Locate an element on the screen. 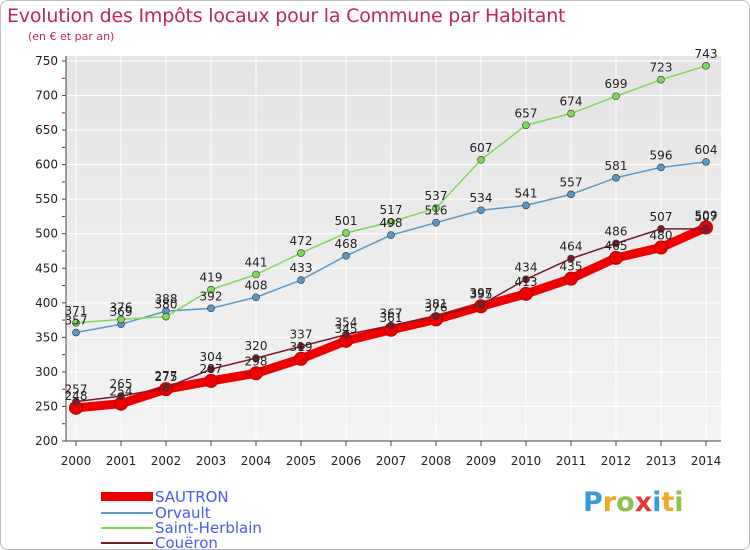 Image resolution: width=750 pixels, height=550 pixels. data-label-coueron: 397 is located at coordinates (481, 293).